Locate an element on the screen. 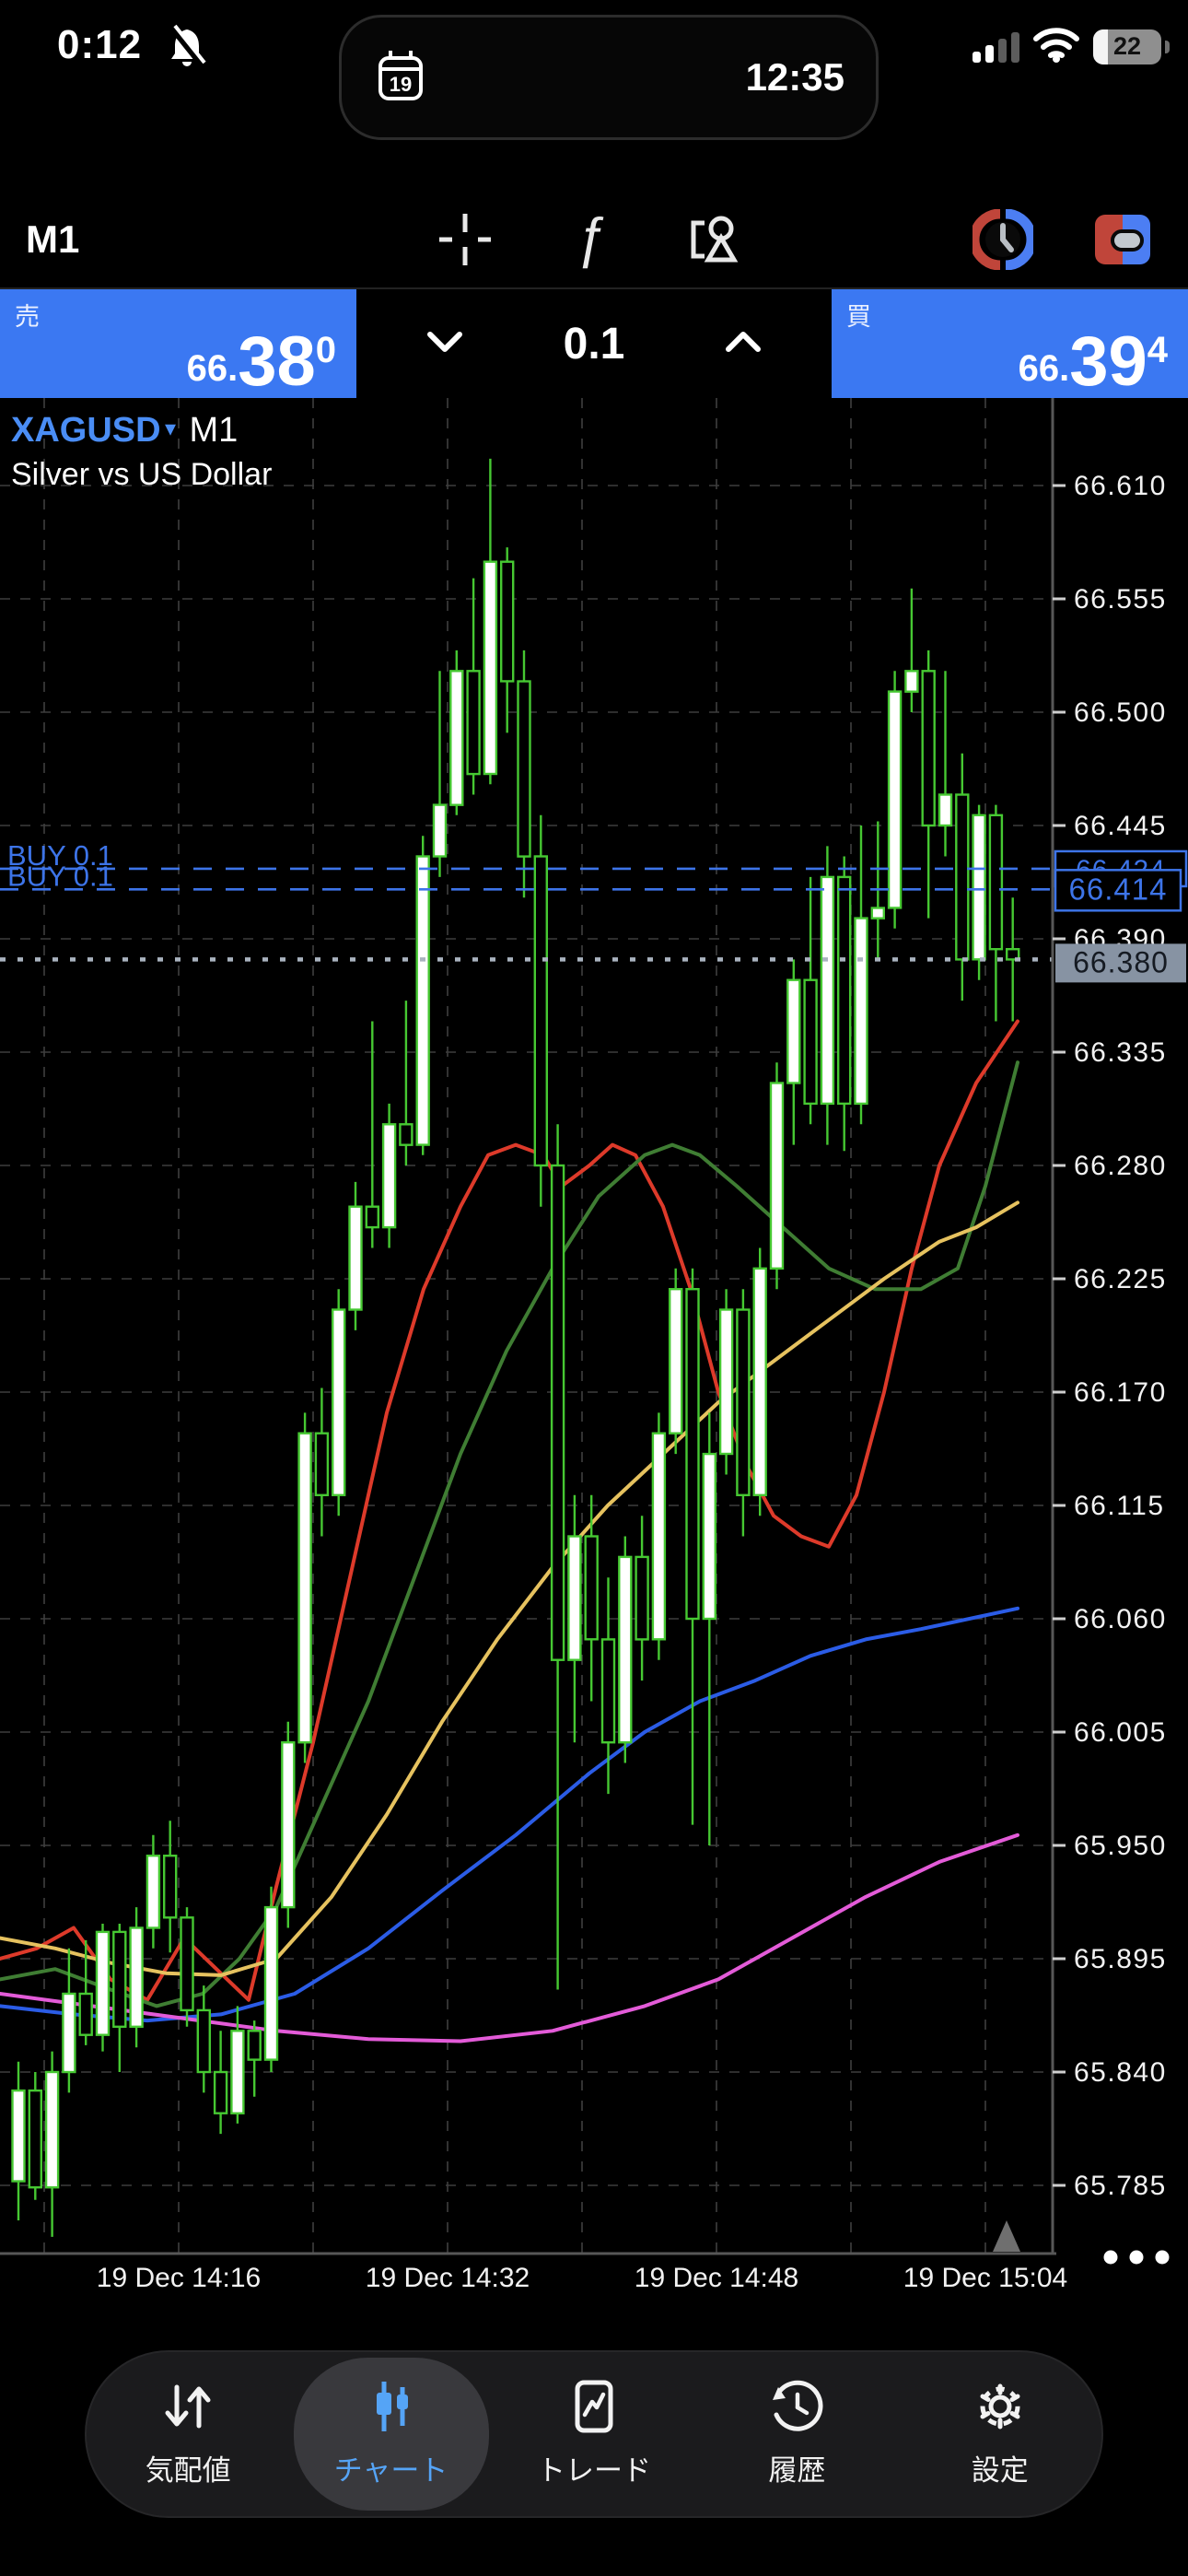 The height and width of the screenshot is (2576, 1188). svg-text: 19 is located at coordinates (401, 84).